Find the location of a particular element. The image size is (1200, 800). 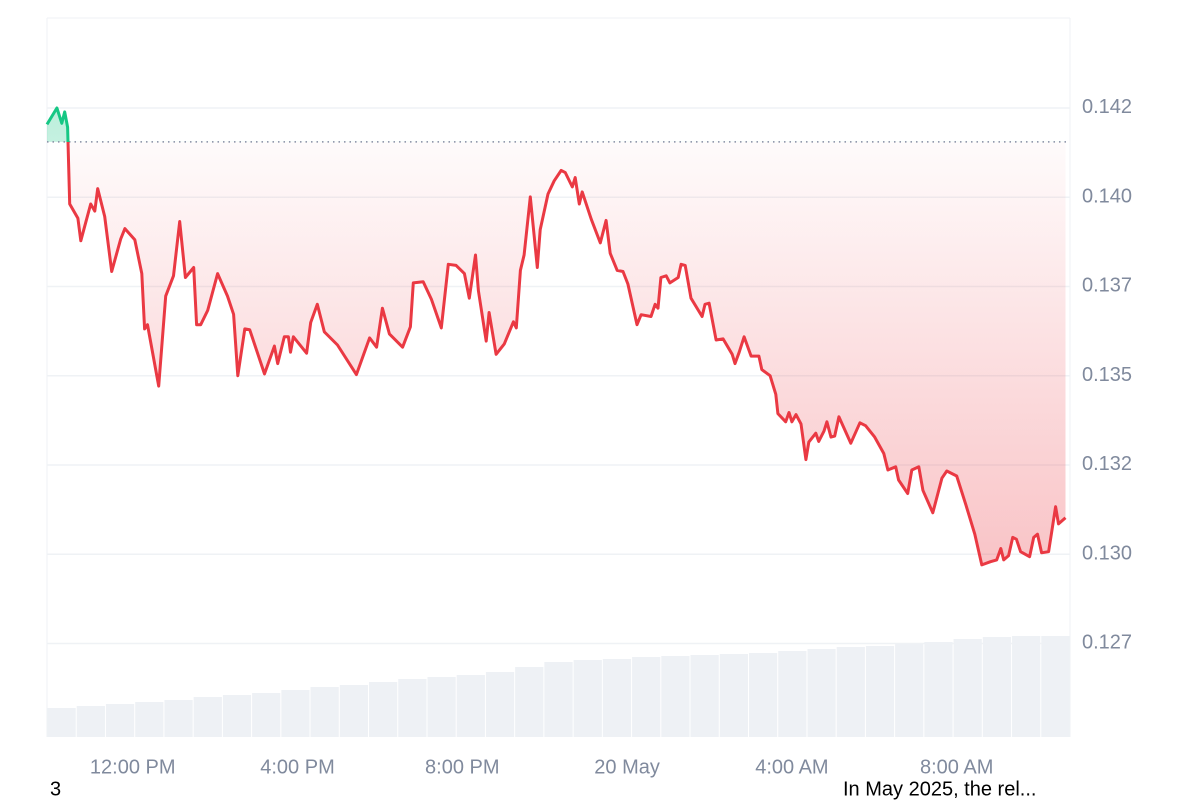

y-tick-label: 0.142 is located at coordinates (1107, 107).